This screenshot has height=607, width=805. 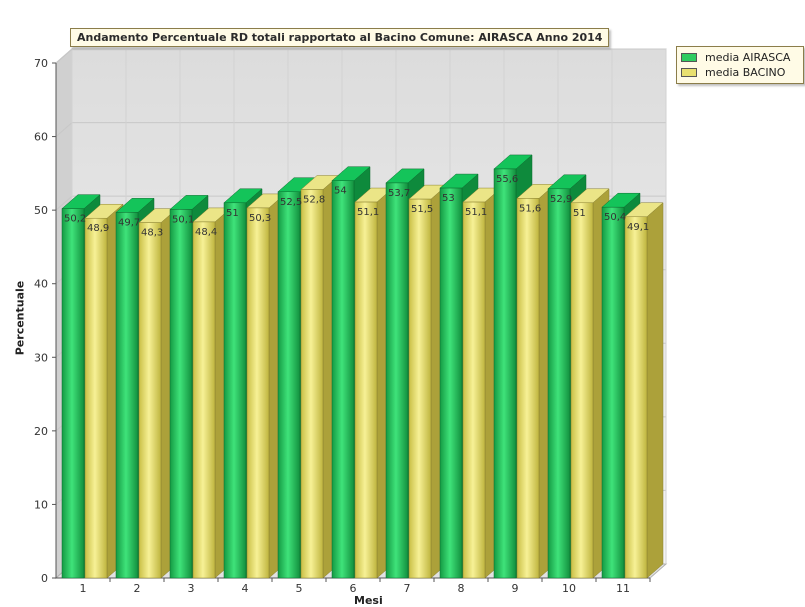 What do you see at coordinates (299, 588) in the screenshot?
I see `x-tick-label: 5` at bounding box center [299, 588].